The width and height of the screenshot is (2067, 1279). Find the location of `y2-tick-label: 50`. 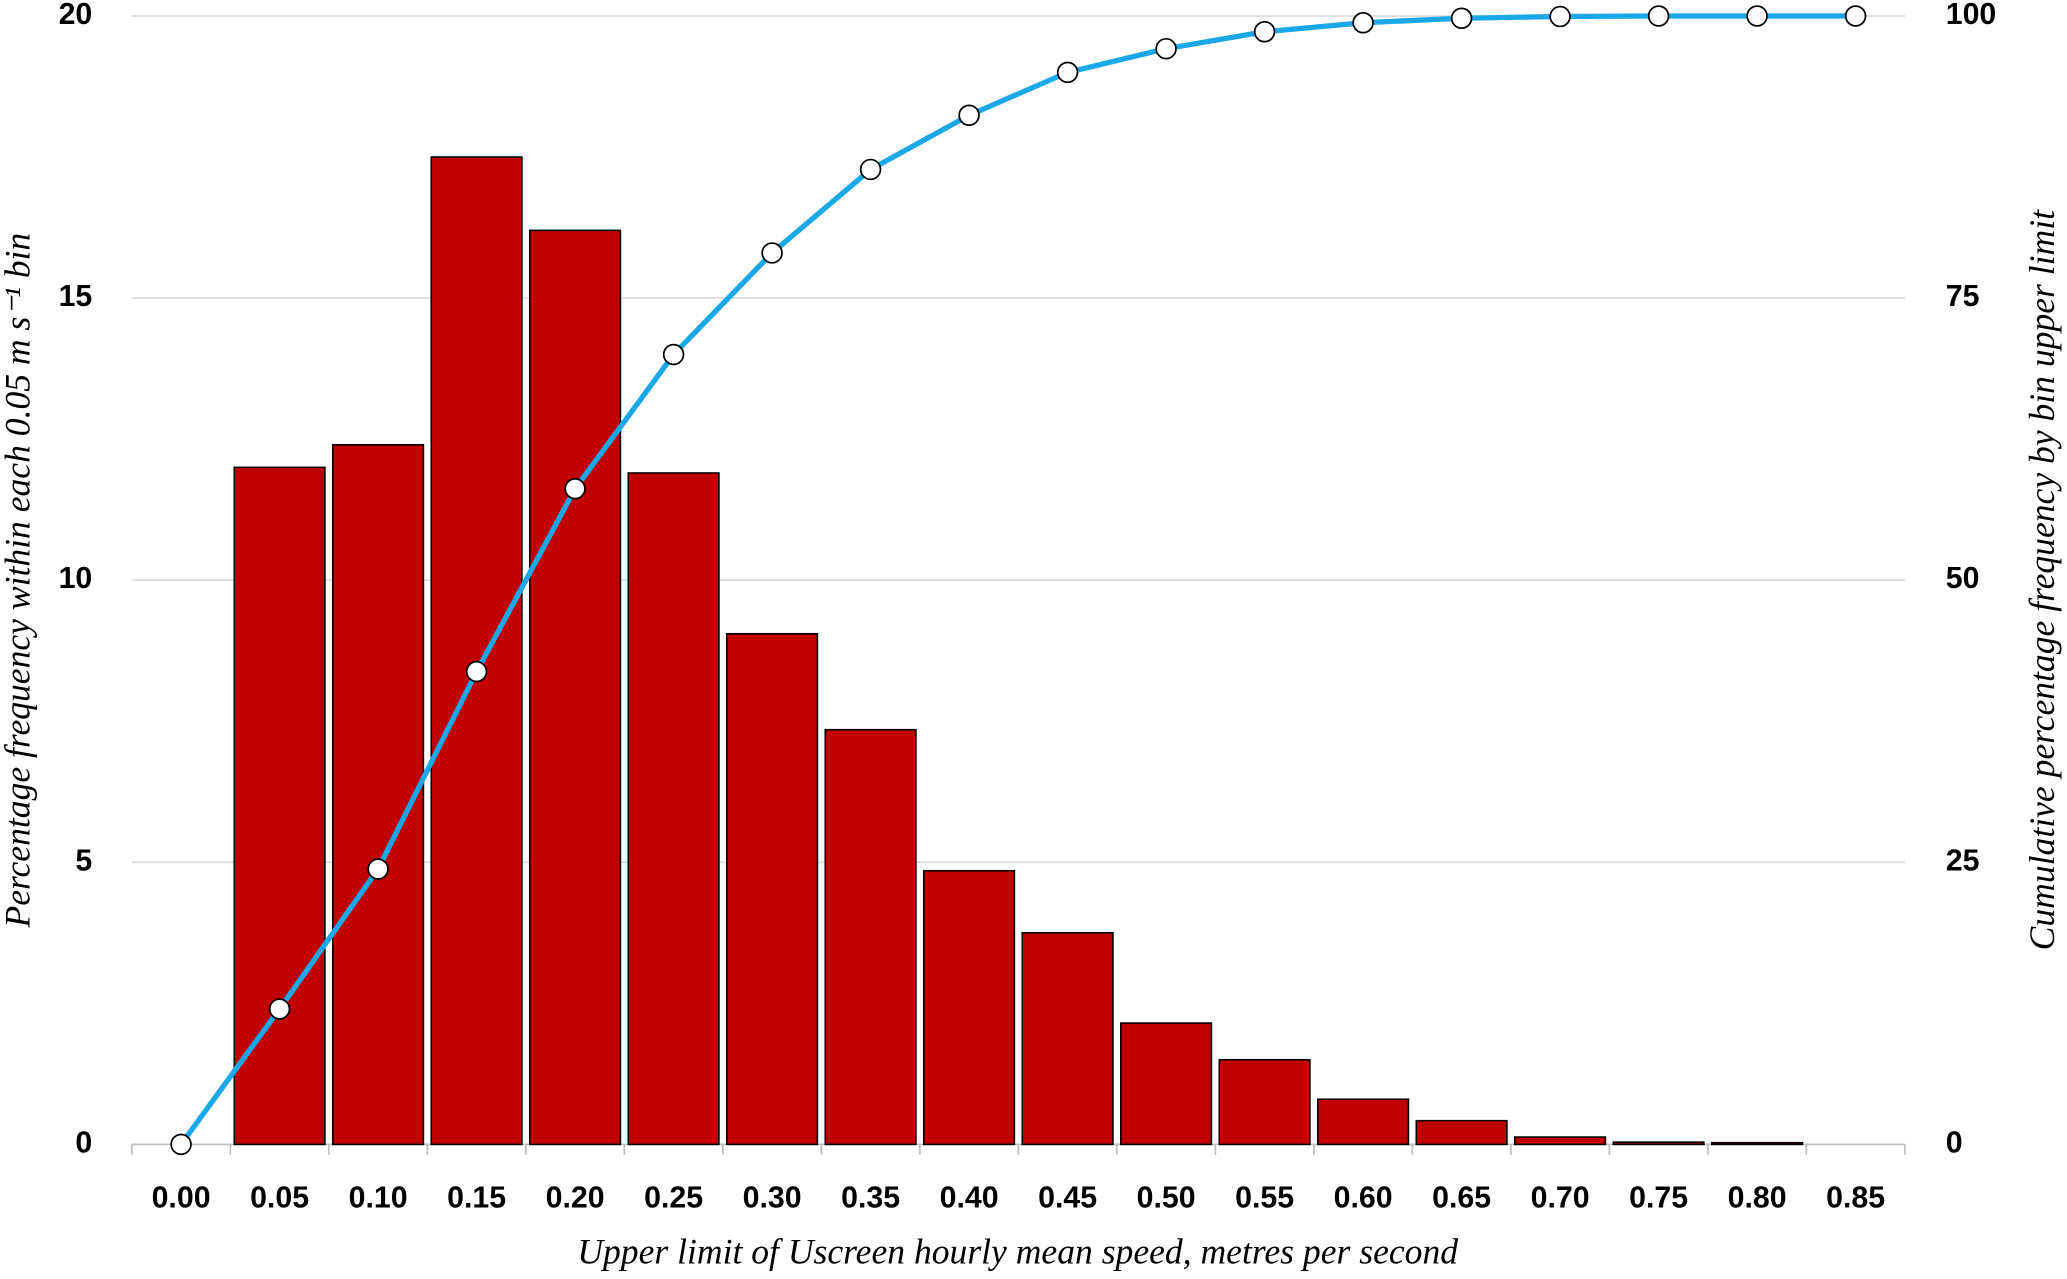

y2-tick-label: 50 is located at coordinates (1963, 578).